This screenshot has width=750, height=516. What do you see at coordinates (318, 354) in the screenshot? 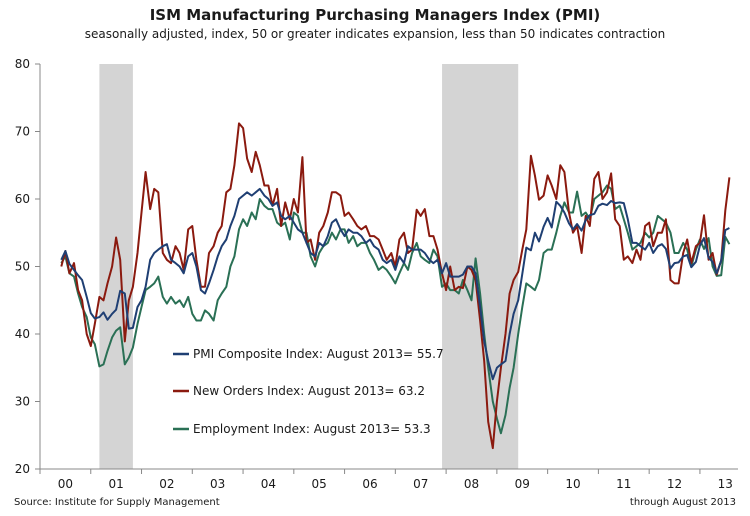
I see `legend-label: PMI Composite Index: August 2013= 55.7` at bounding box center [318, 354].